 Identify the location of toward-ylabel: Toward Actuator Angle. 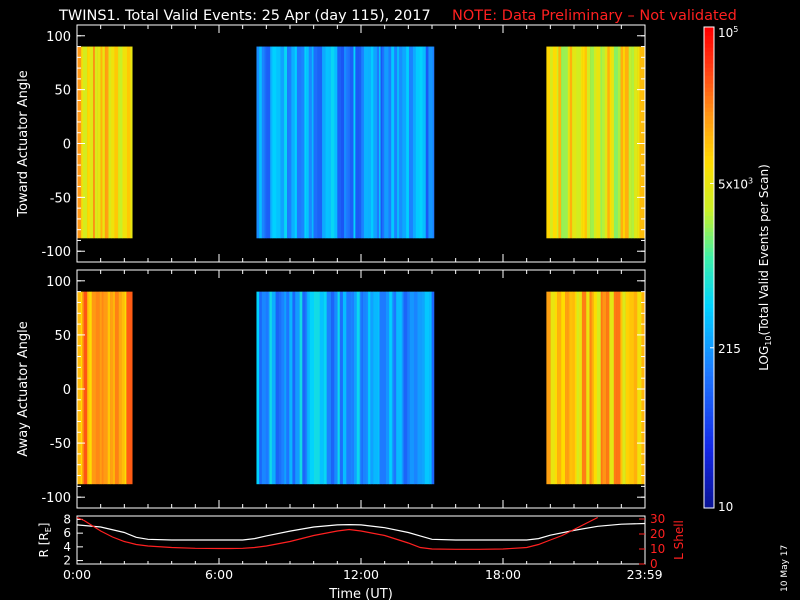
(23, 143).